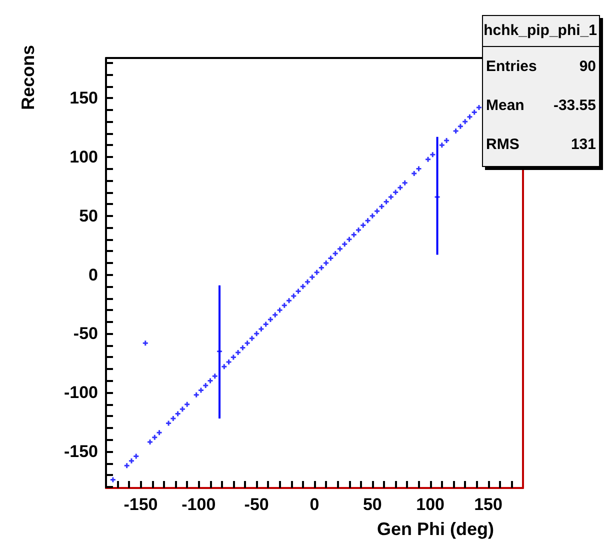  What do you see at coordinates (81, 451) in the screenshot?
I see `y-tick-label: -150` at bounding box center [81, 451].